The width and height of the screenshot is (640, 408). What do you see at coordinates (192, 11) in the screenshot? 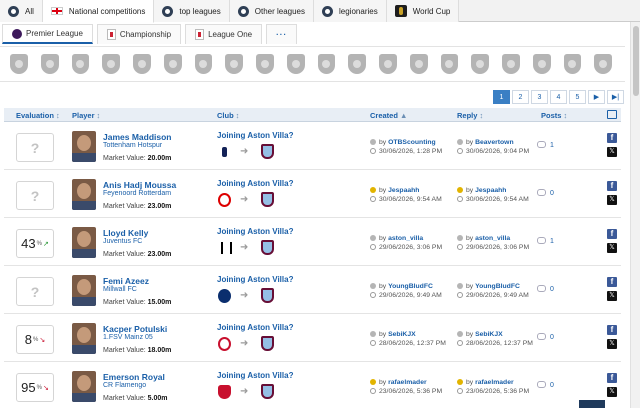
I see `tab-top-leagues: top leagues` at bounding box center [192, 11].